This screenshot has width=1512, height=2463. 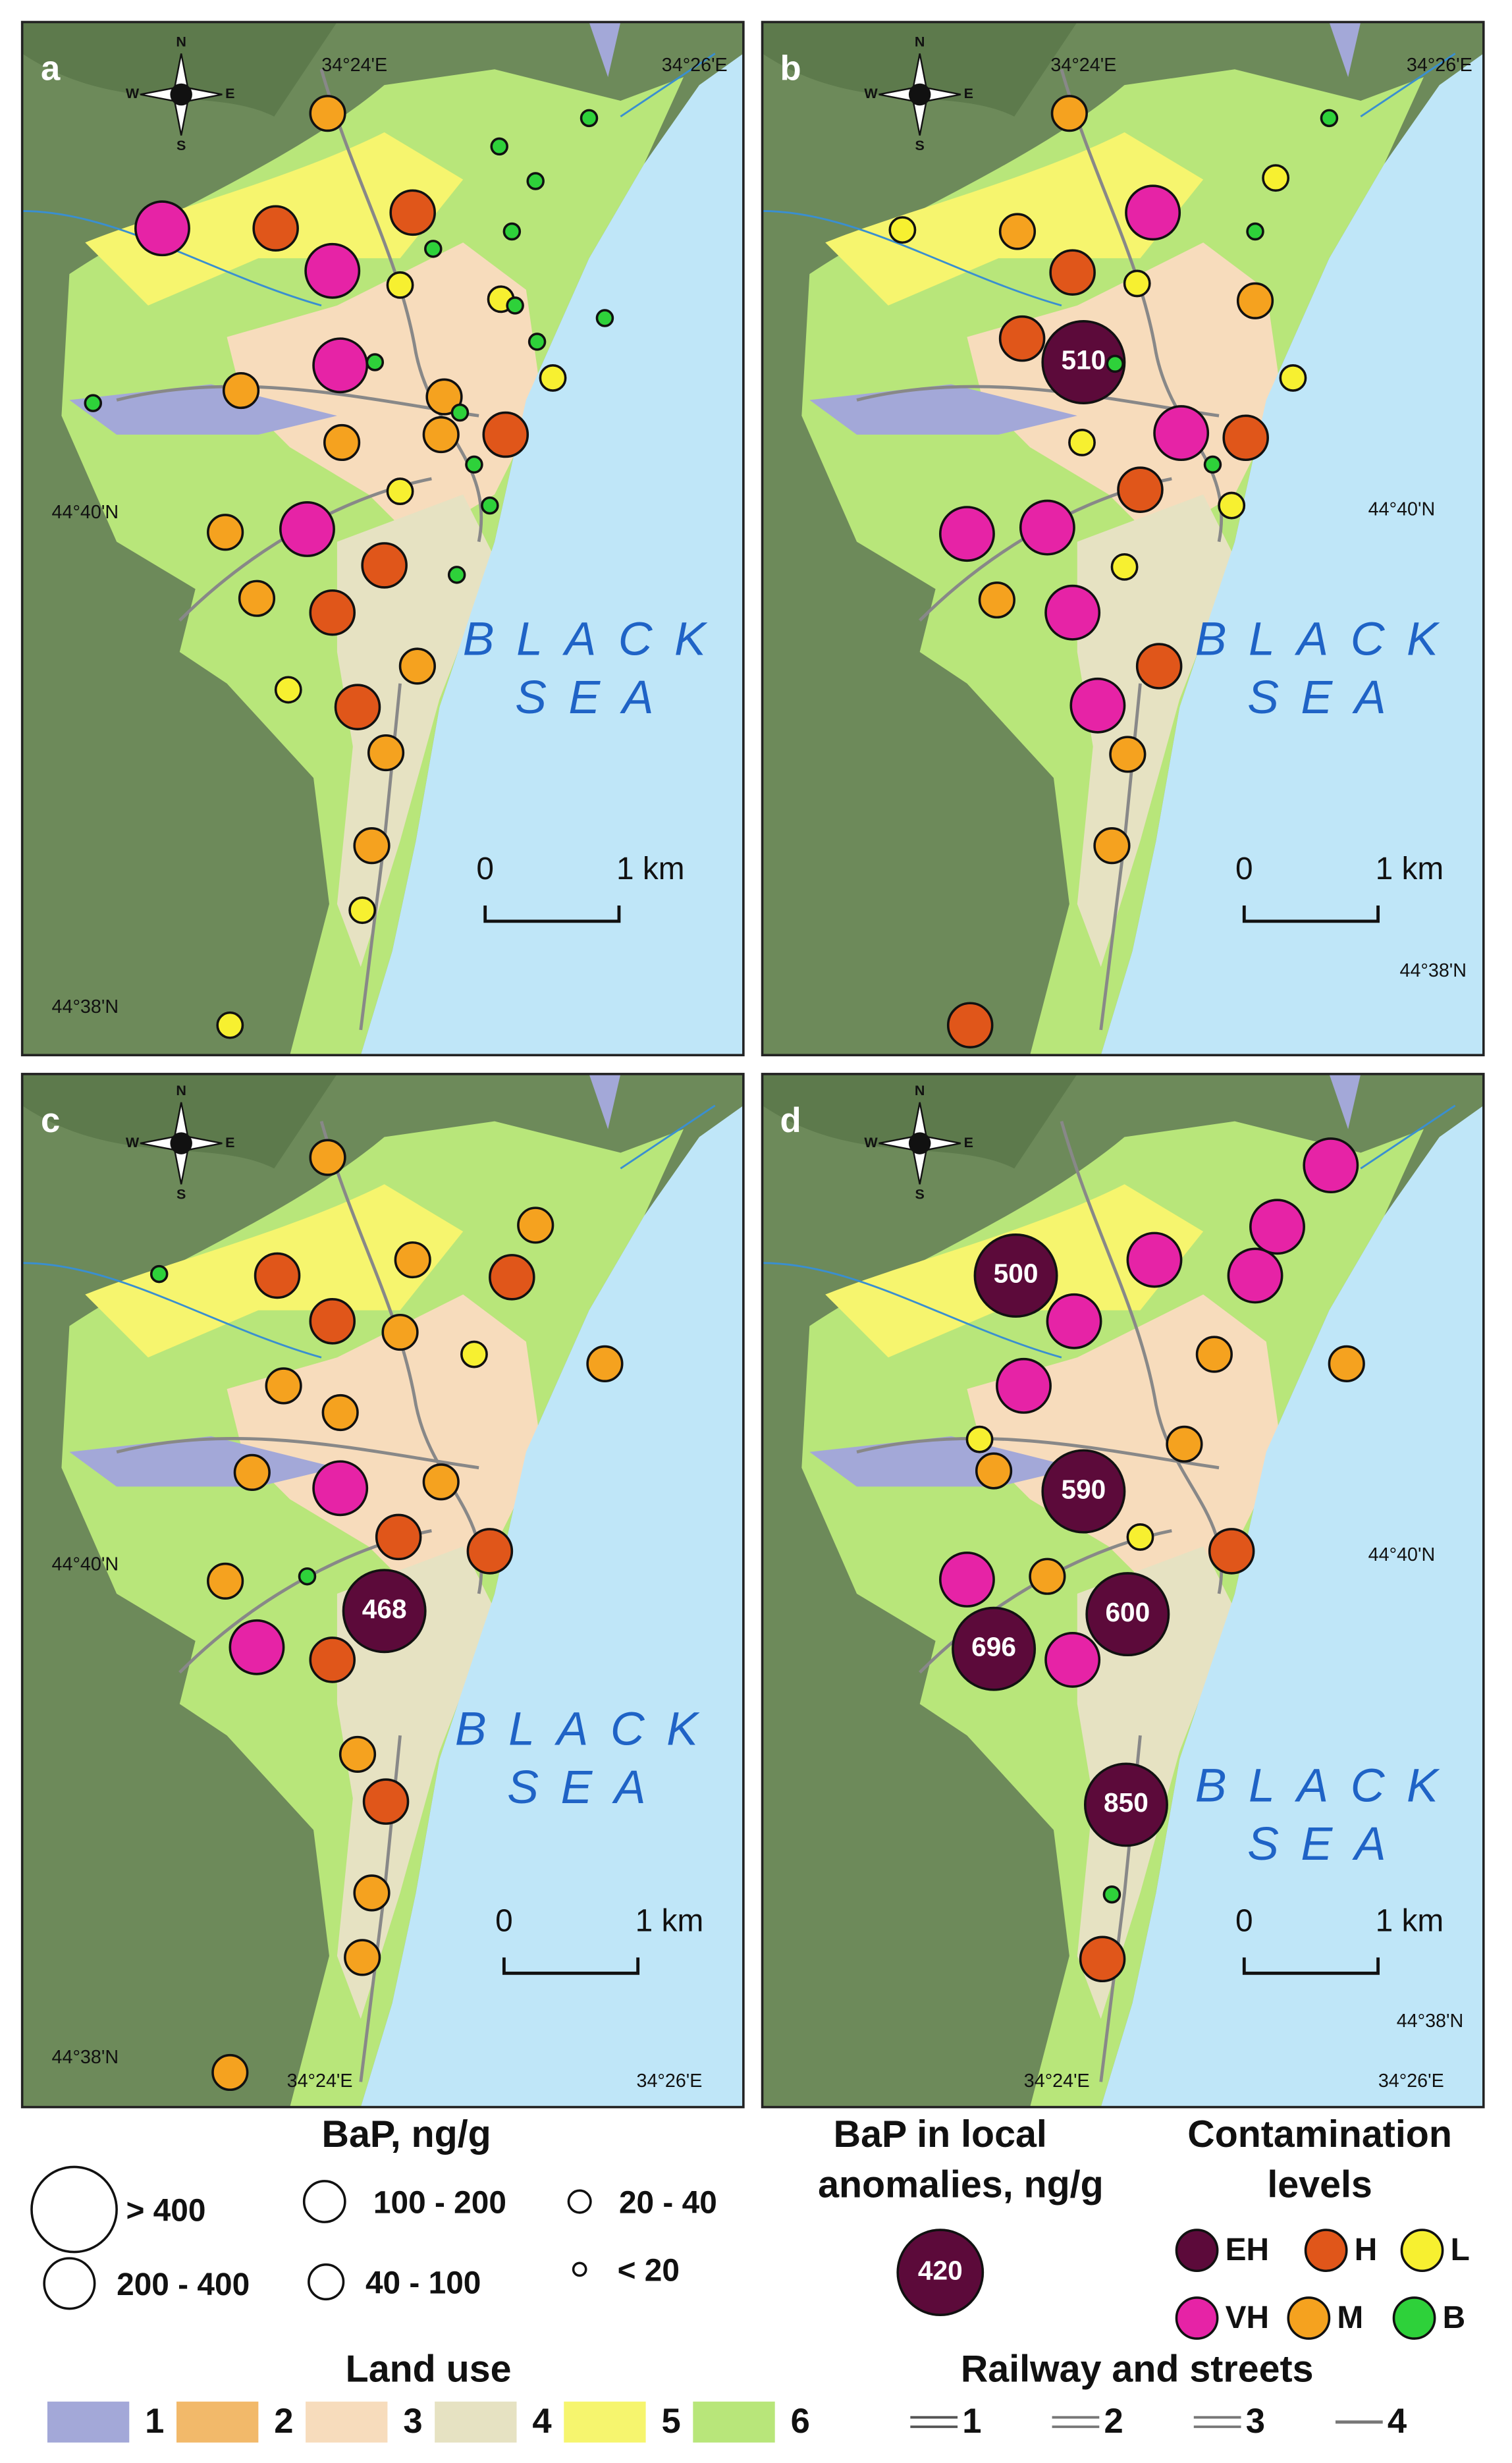 I want to click on street-label: 3, so click(x=1255, y=2421).